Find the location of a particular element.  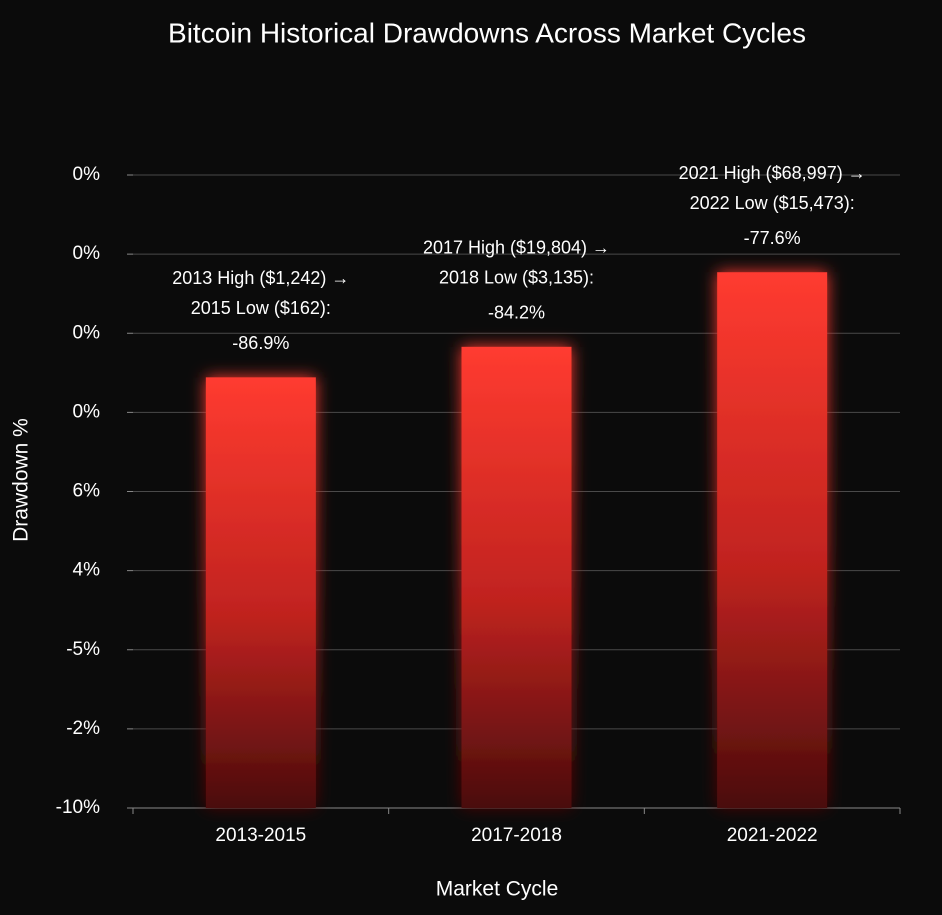

annotation: 2013 High ($1,242) → is located at coordinates (260, 278).